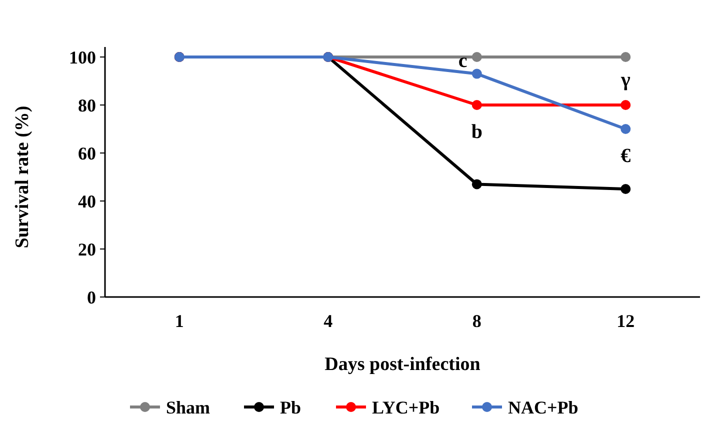  What do you see at coordinates (87, 153) in the screenshot?
I see `y-tick-label: 60` at bounding box center [87, 153].